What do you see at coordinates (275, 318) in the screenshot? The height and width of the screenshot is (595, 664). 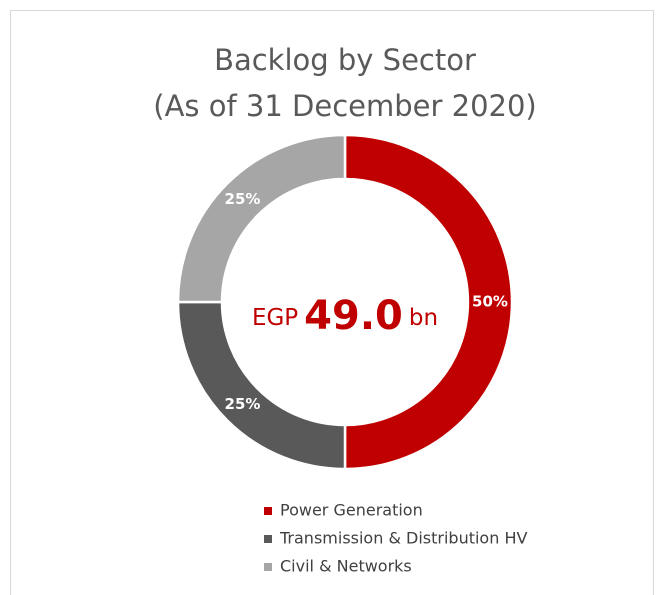 I see `center-prefix: EGP` at bounding box center [275, 318].